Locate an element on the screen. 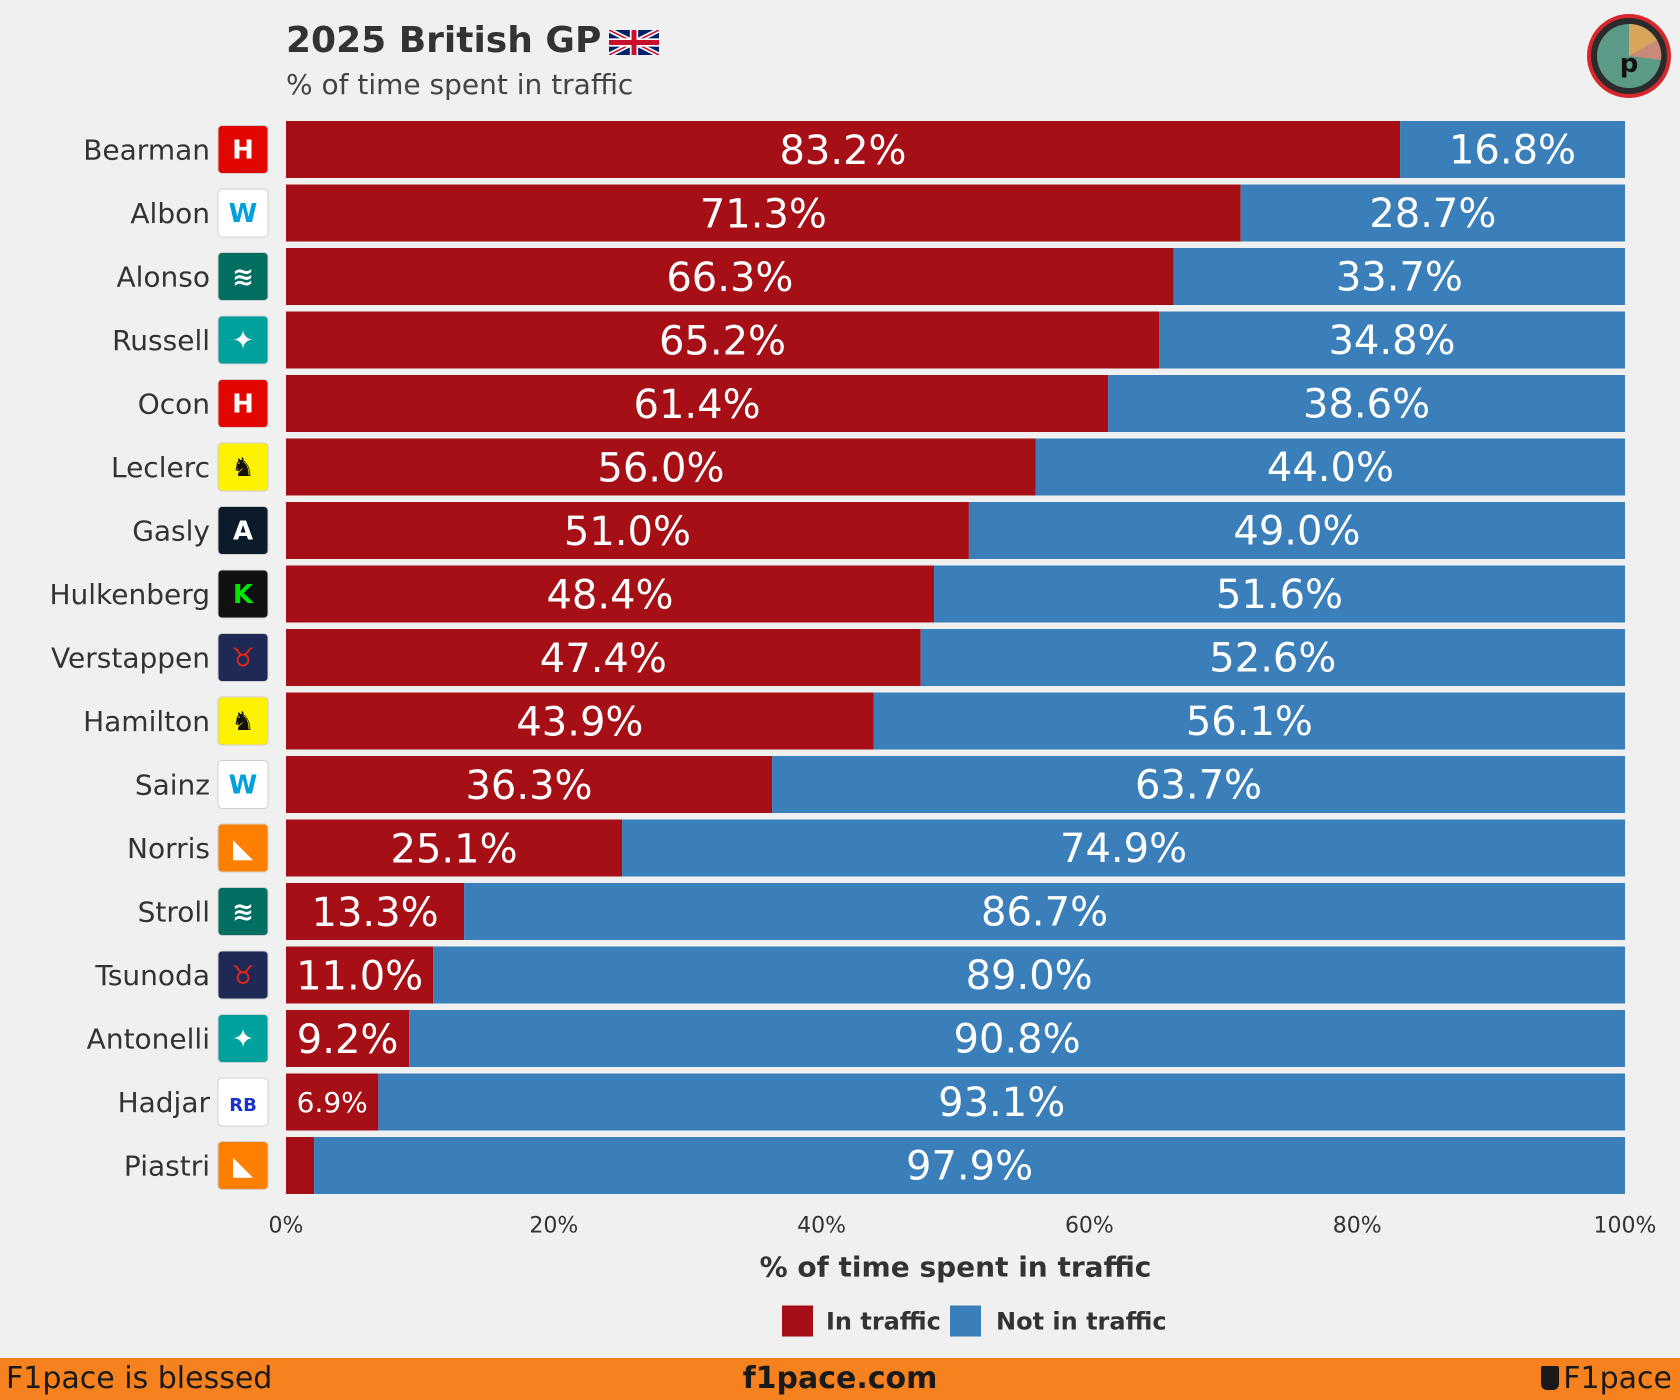  chart-title: 2025 British GP is located at coordinates (444, 40).